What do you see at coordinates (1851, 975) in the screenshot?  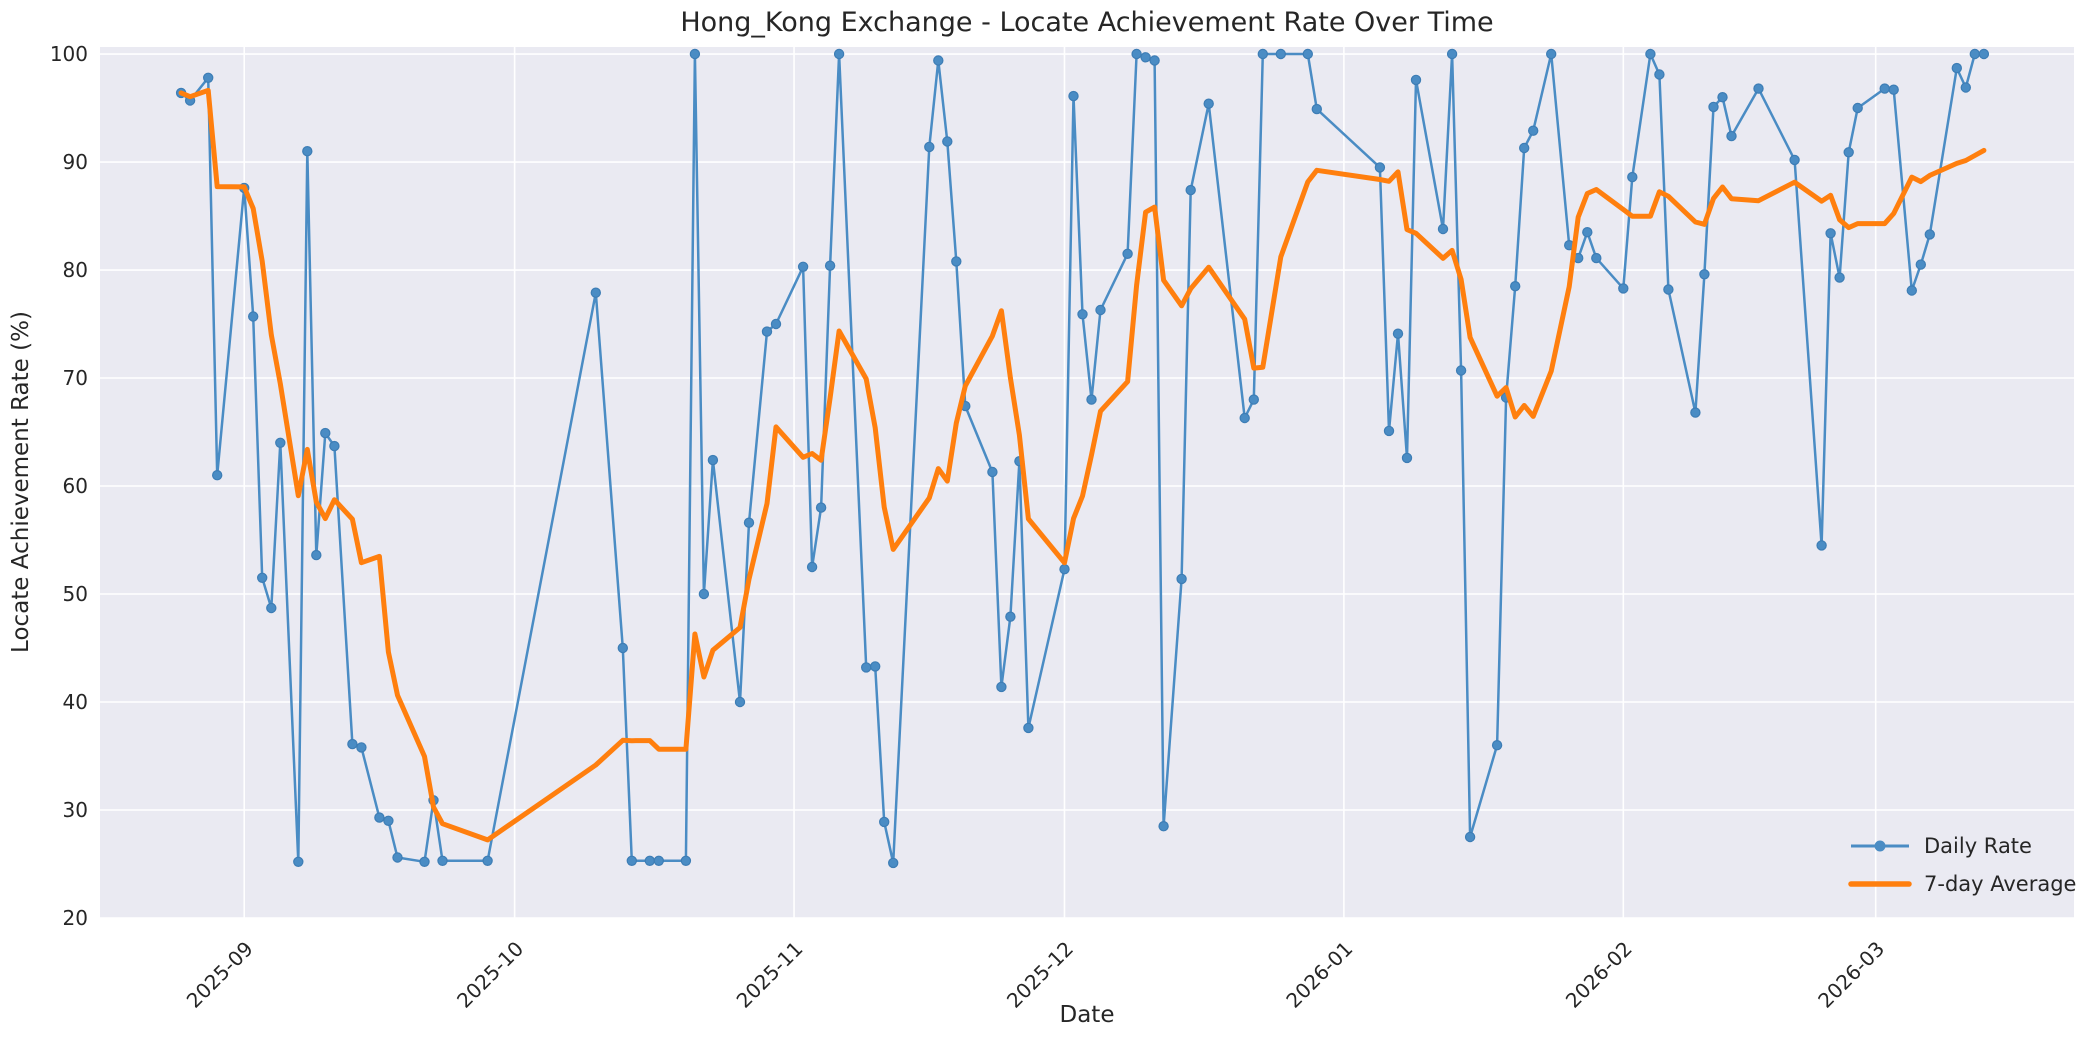 I see `svg-text: 2026-03` at bounding box center [1851, 975].